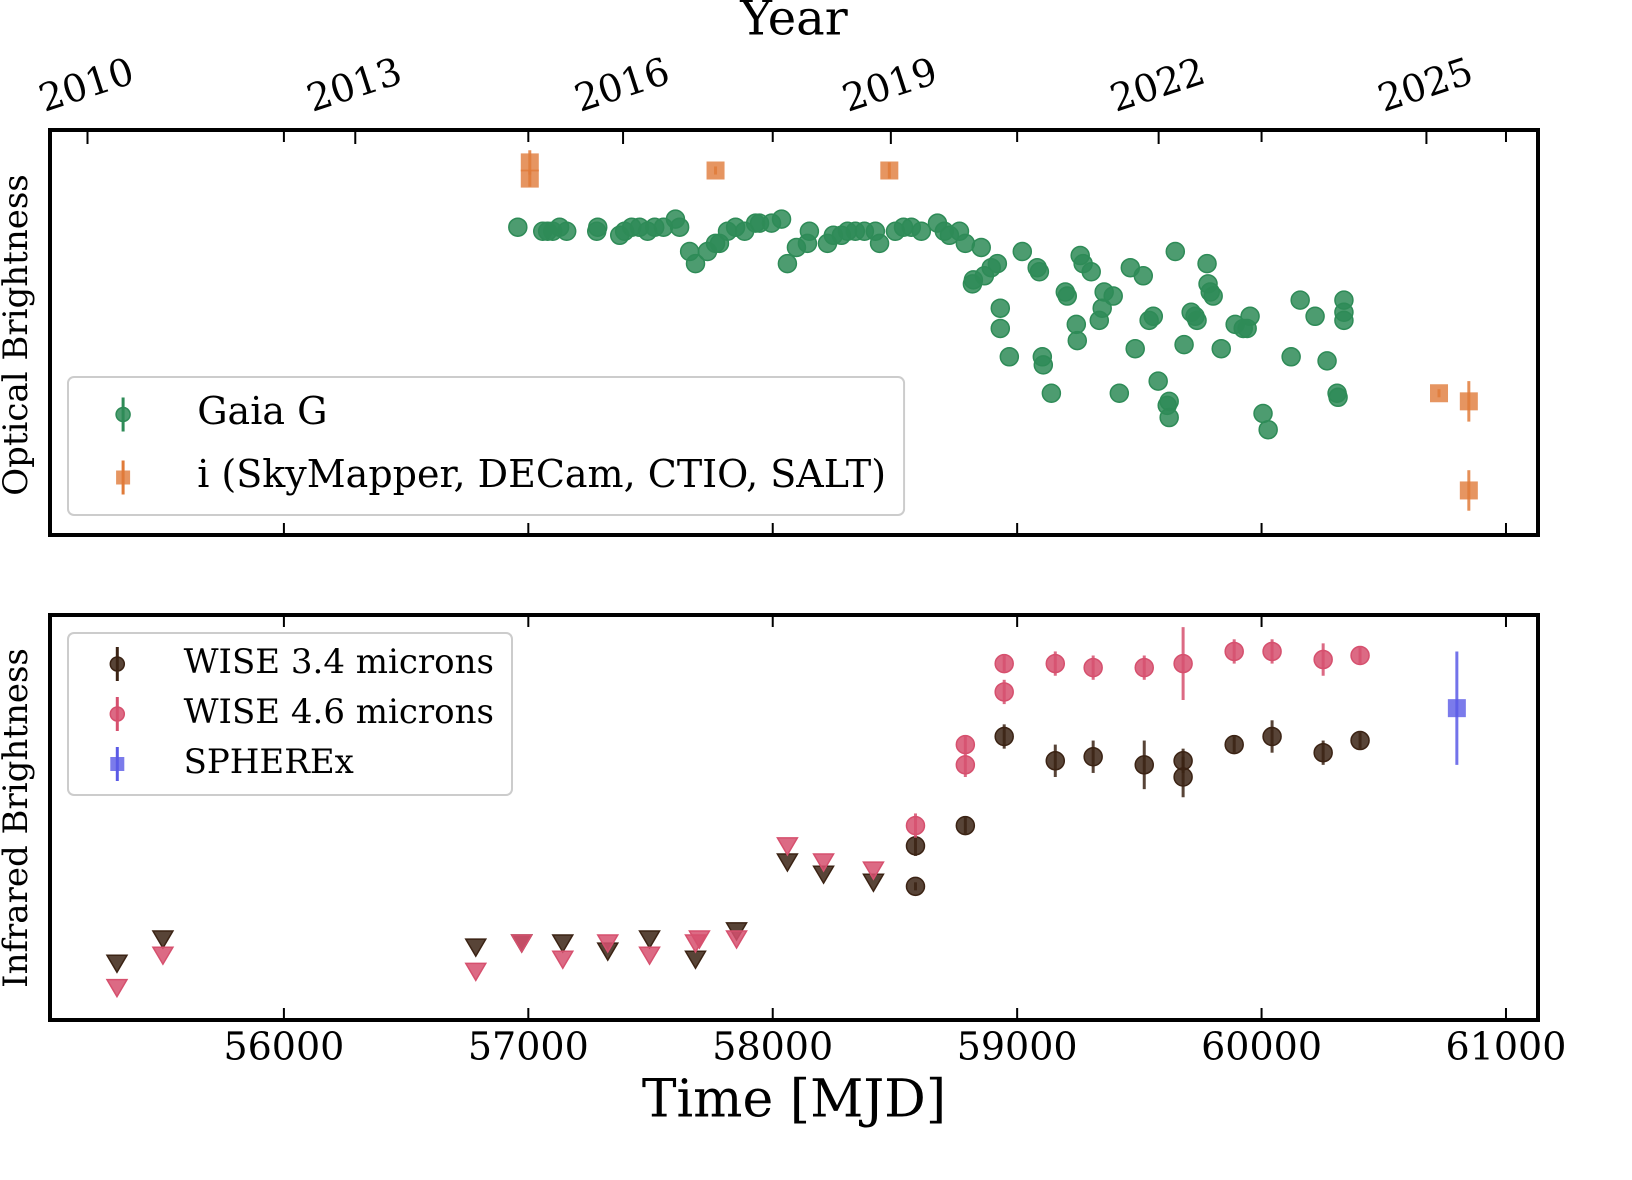  I want to click on legend-label: WISE 4.6 microns, so click(339, 712).